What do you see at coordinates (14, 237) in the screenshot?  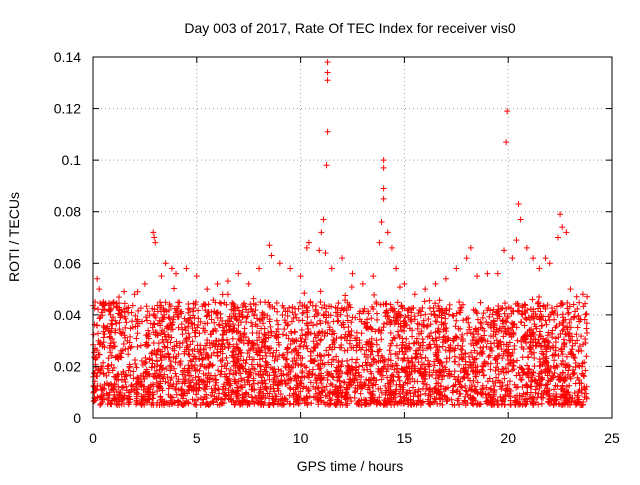 I see `y-axis-label: ROTI / TECUs` at bounding box center [14, 237].